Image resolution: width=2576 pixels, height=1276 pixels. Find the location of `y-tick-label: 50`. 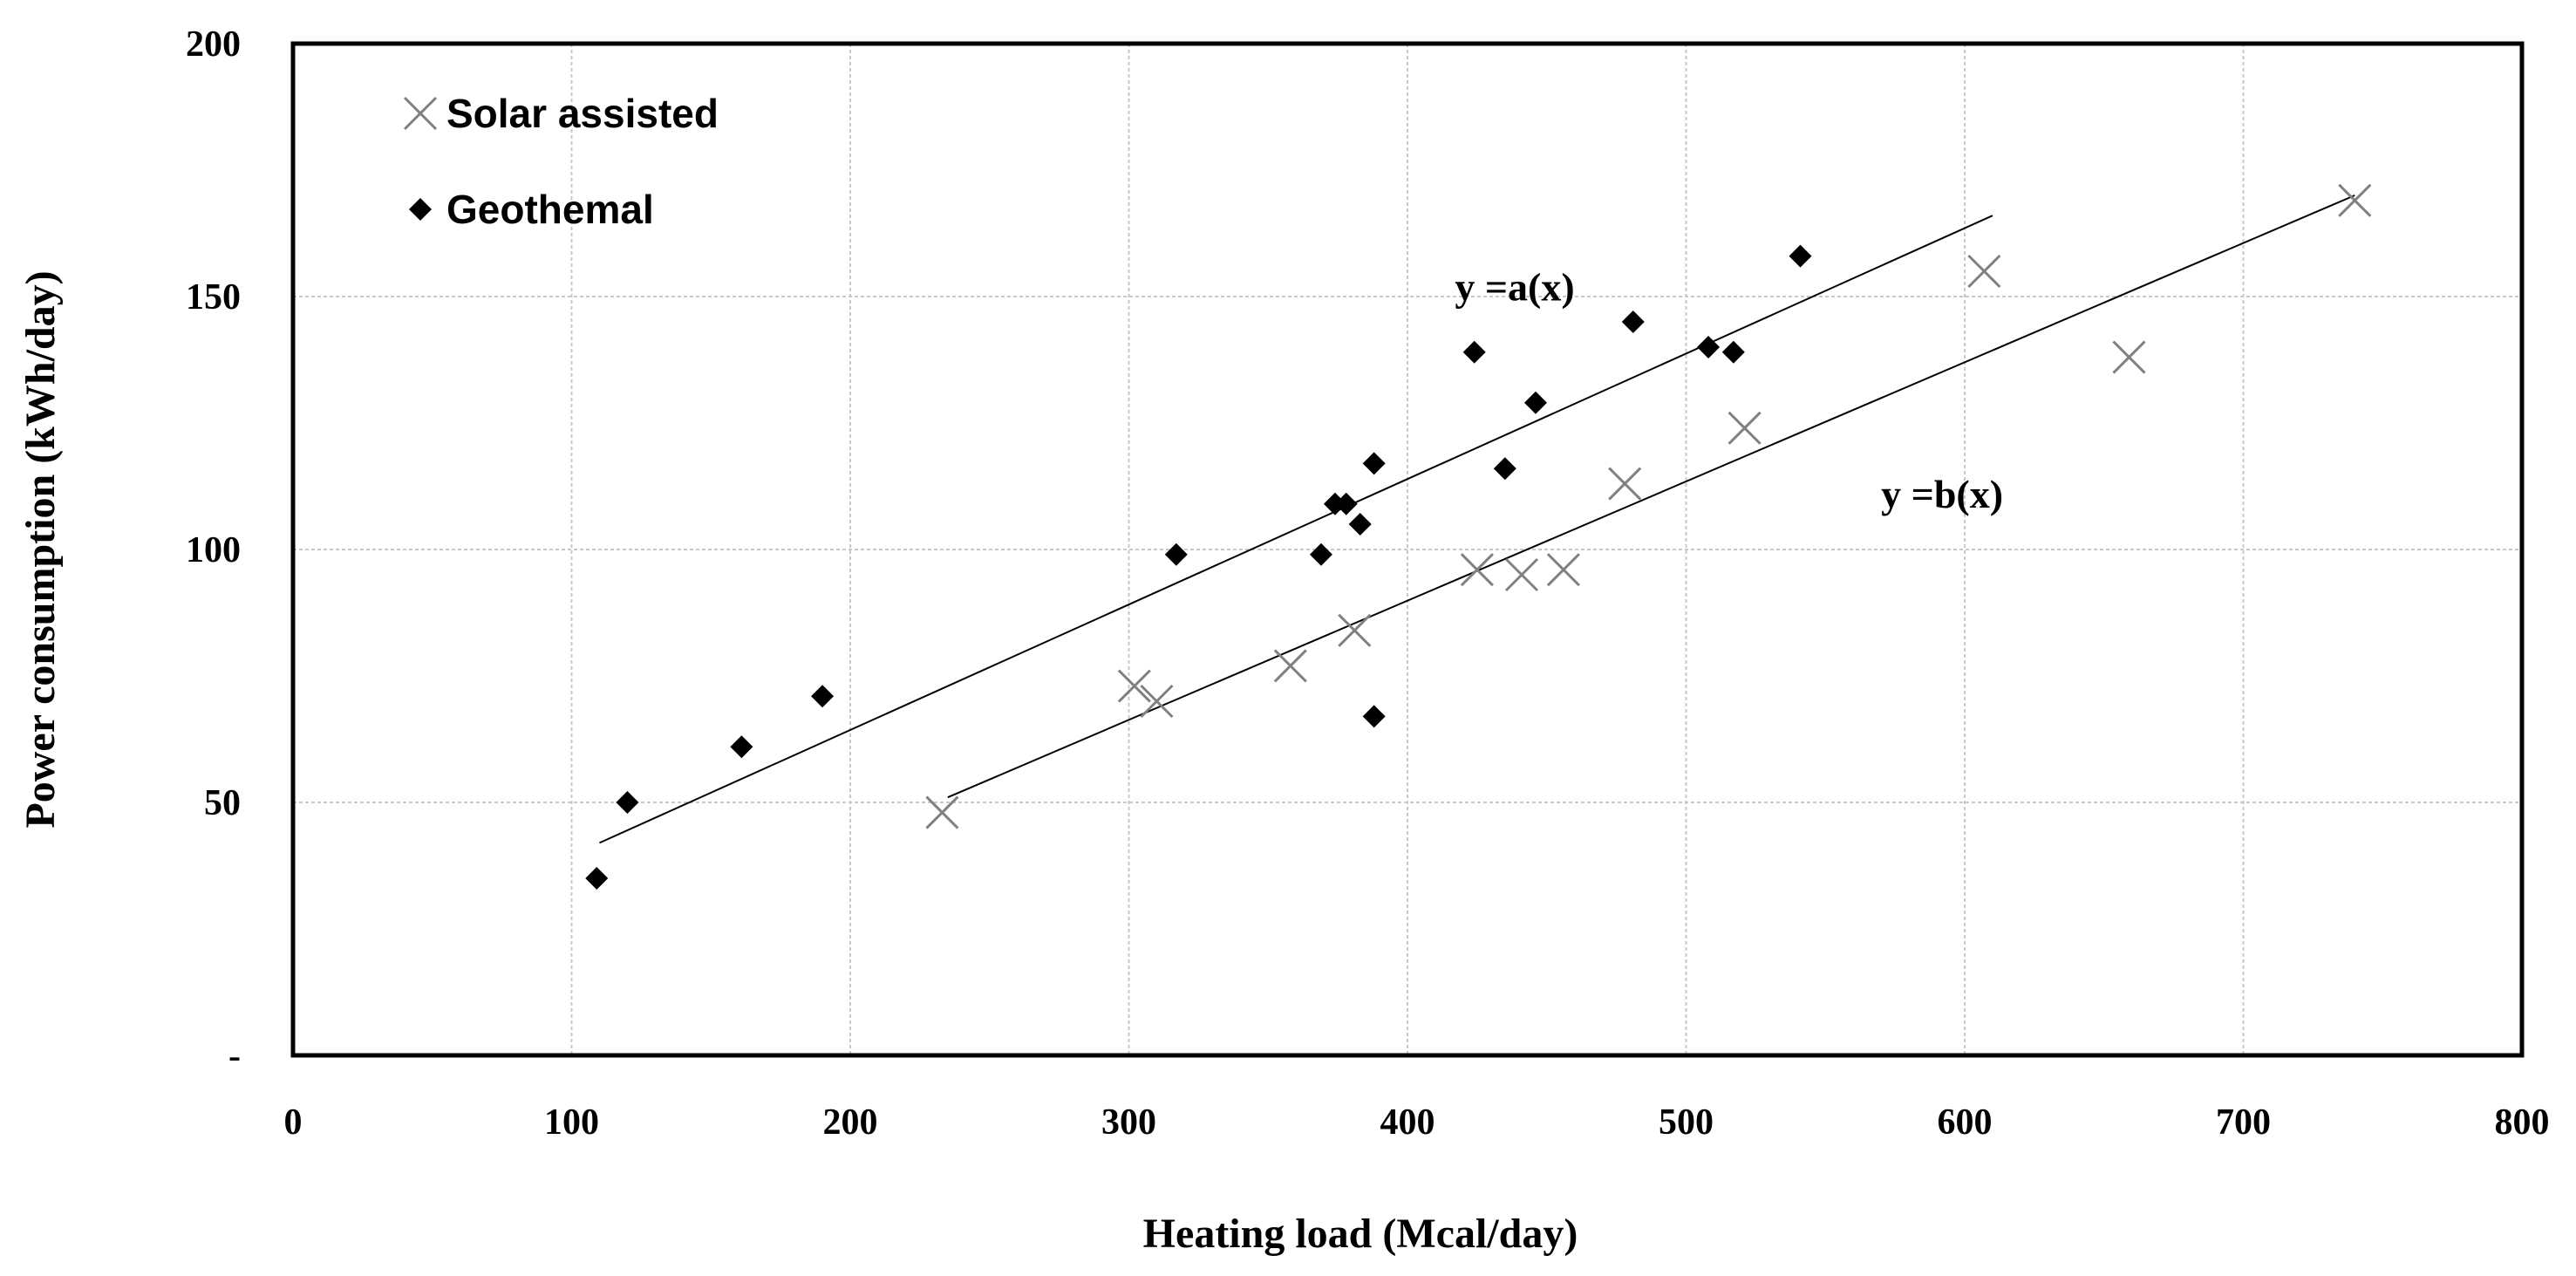

y-tick-label: 50 is located at coordinates (223, 803).